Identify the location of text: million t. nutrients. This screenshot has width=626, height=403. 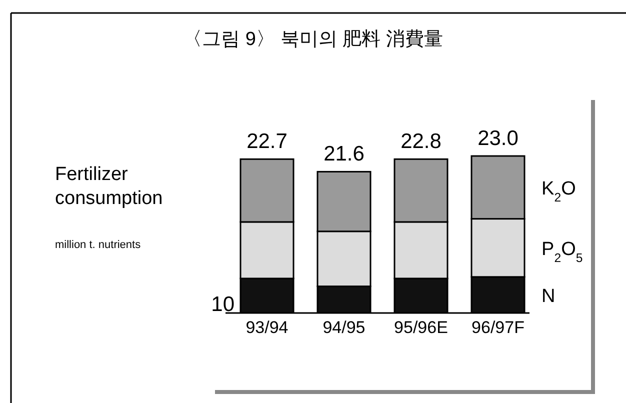
(98, 245).